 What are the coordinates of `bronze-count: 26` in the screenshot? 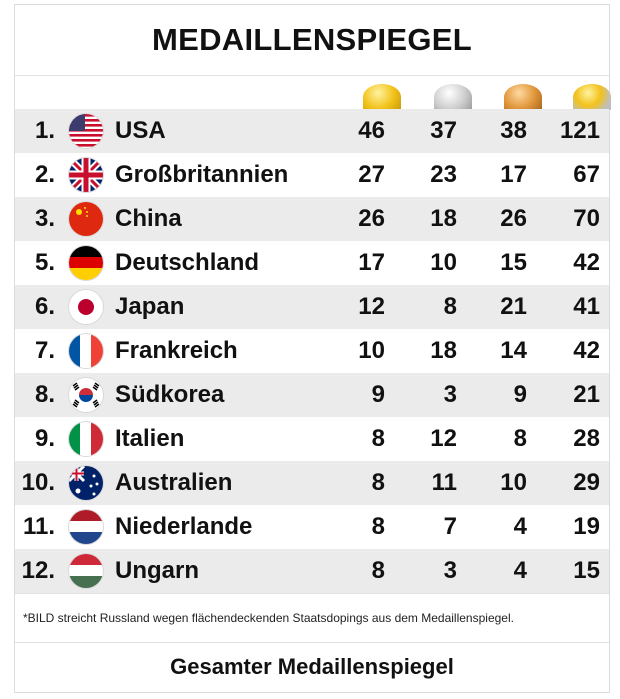 It's located at (513, 218).